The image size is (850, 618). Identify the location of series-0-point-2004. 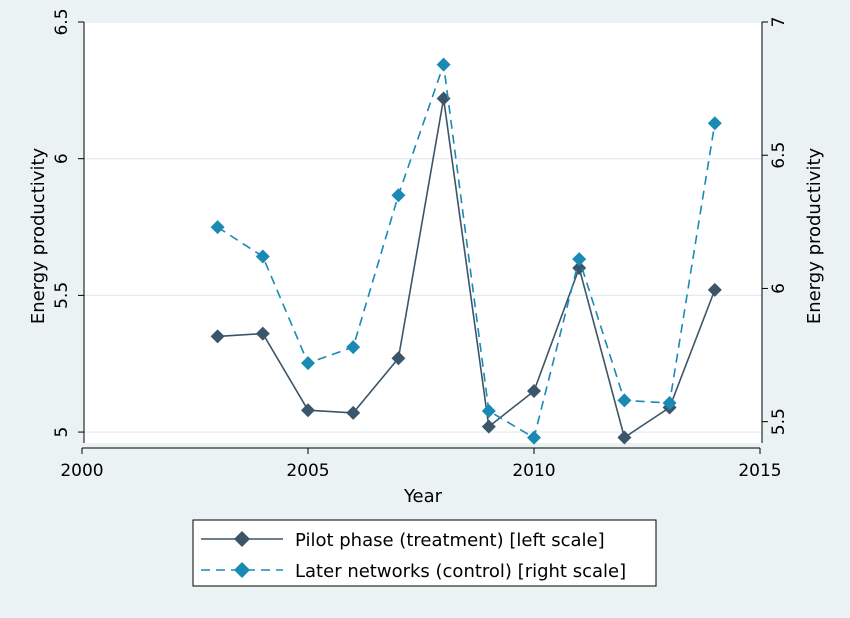
(262, 333).